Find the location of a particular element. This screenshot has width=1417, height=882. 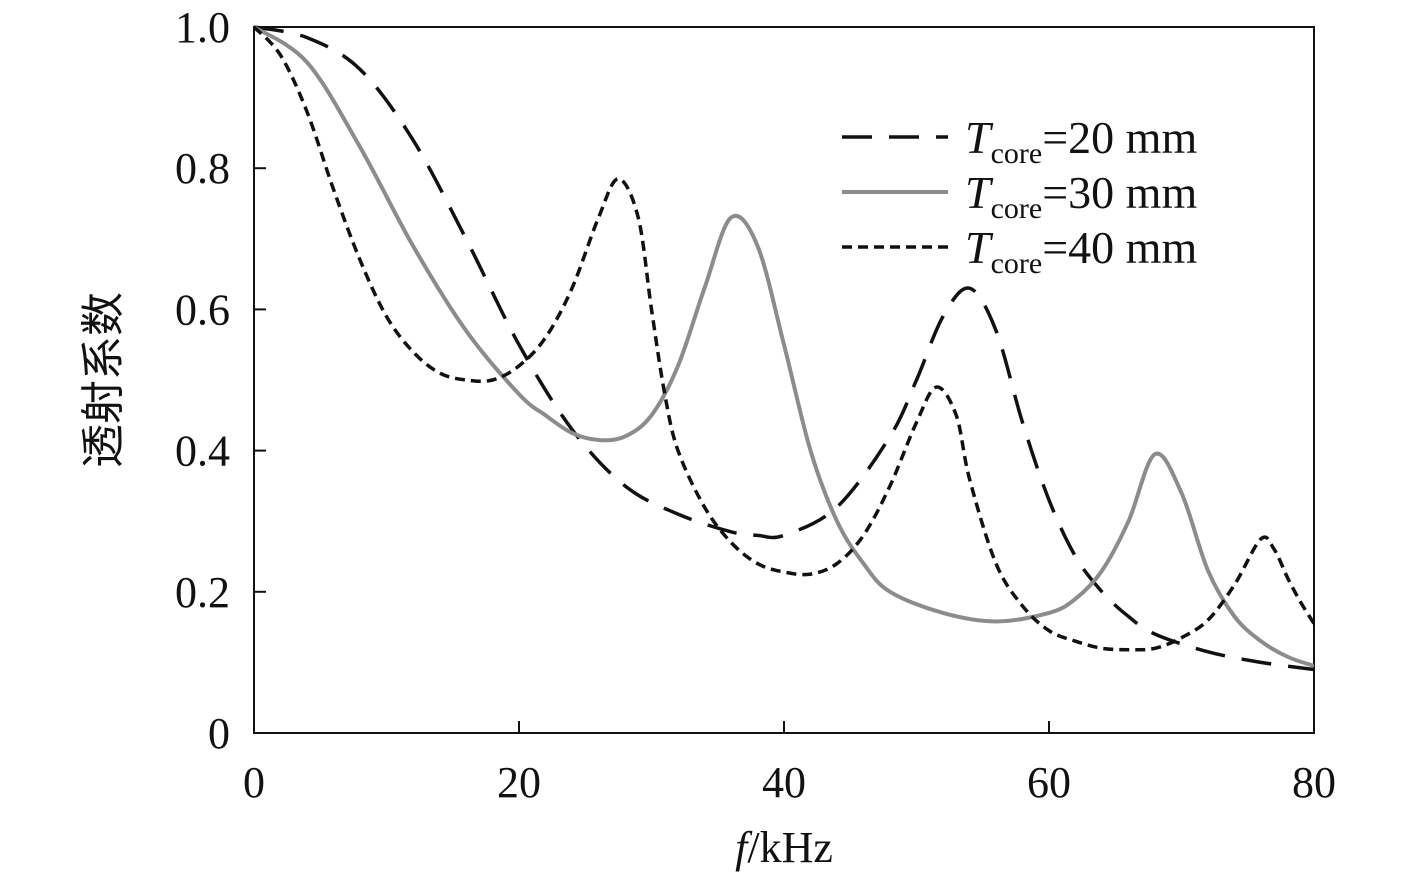

x-axis-ticks: 0 20 40 60 80 is located at coordinates (789, 764).